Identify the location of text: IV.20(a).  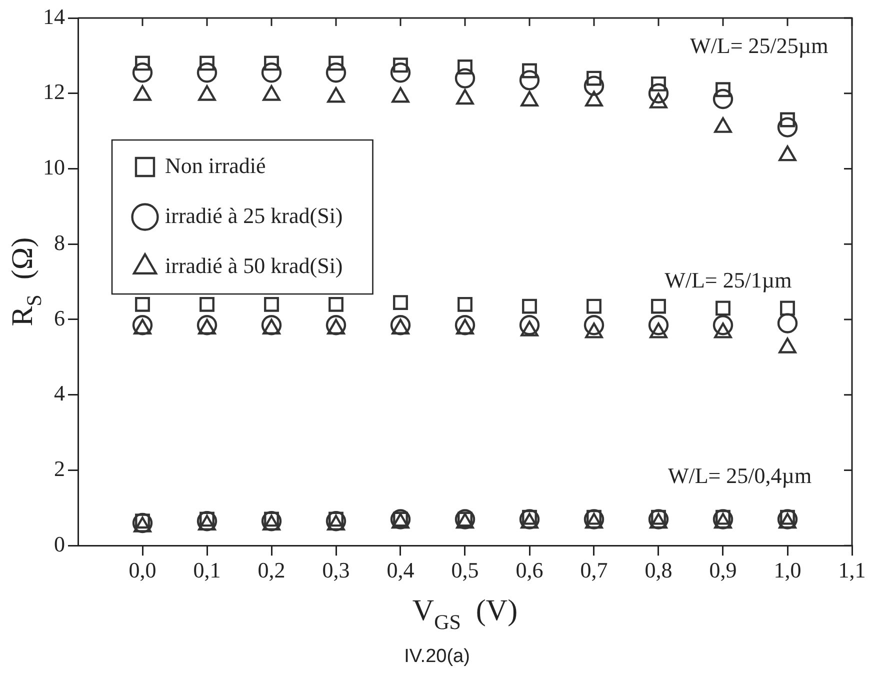
(437, 657).